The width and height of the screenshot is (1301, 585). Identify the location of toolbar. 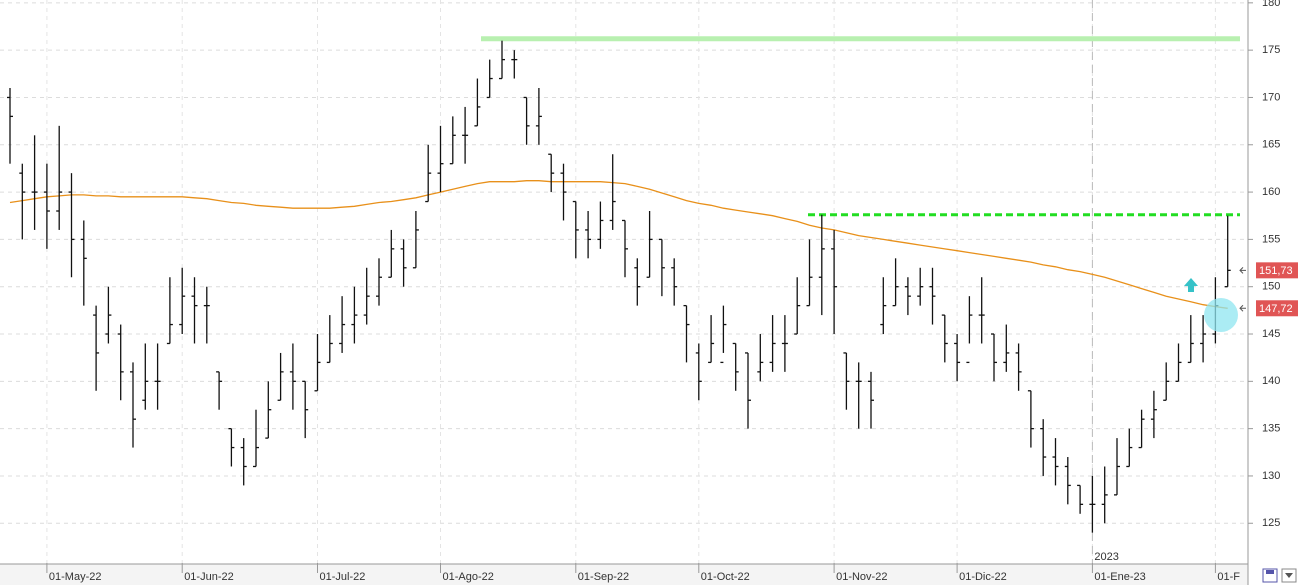
(1279, 575).